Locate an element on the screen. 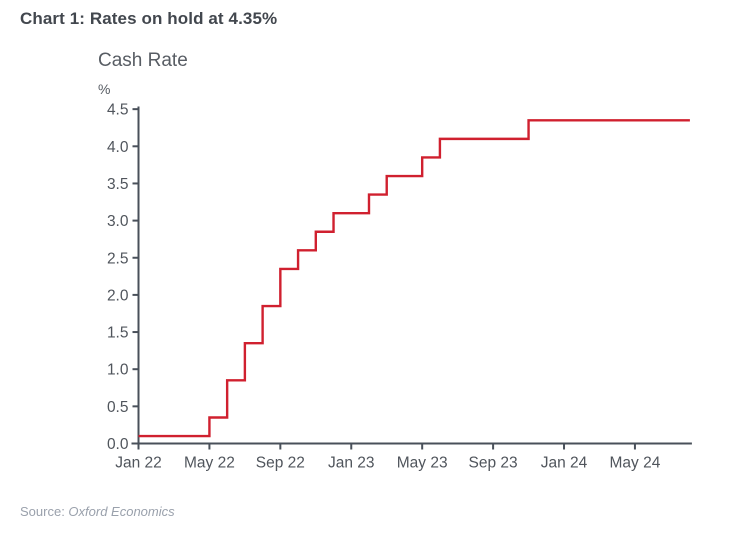  y-tick-label: 1.0 is located at coordinates (118, 370).